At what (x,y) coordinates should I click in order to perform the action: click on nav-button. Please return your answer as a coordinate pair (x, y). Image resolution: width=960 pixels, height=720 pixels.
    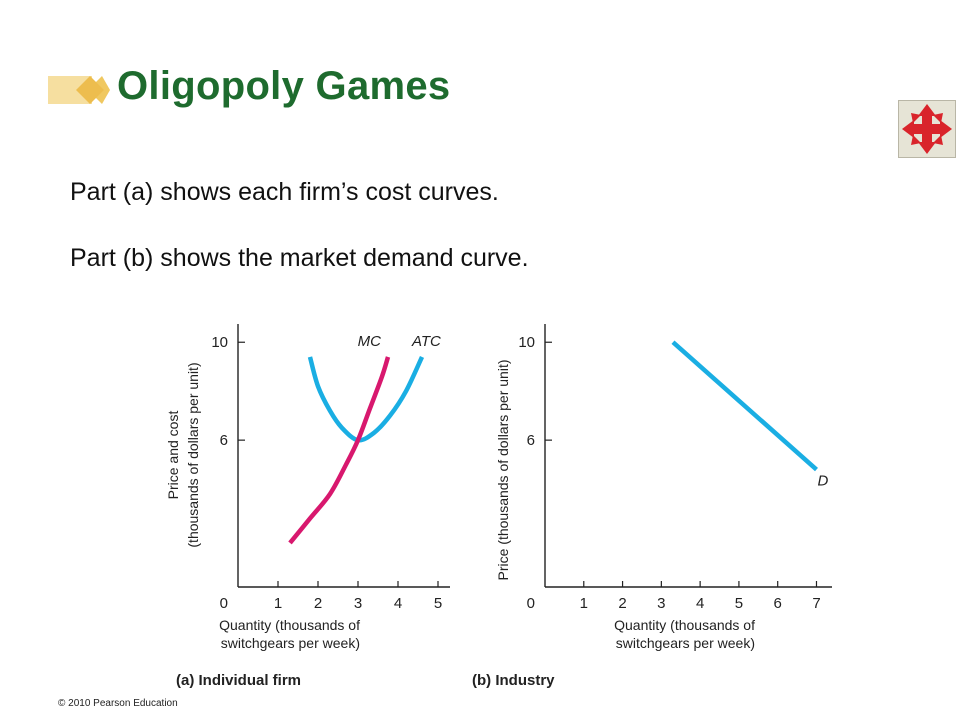
    Looking at the image, I should click on (927, 129).